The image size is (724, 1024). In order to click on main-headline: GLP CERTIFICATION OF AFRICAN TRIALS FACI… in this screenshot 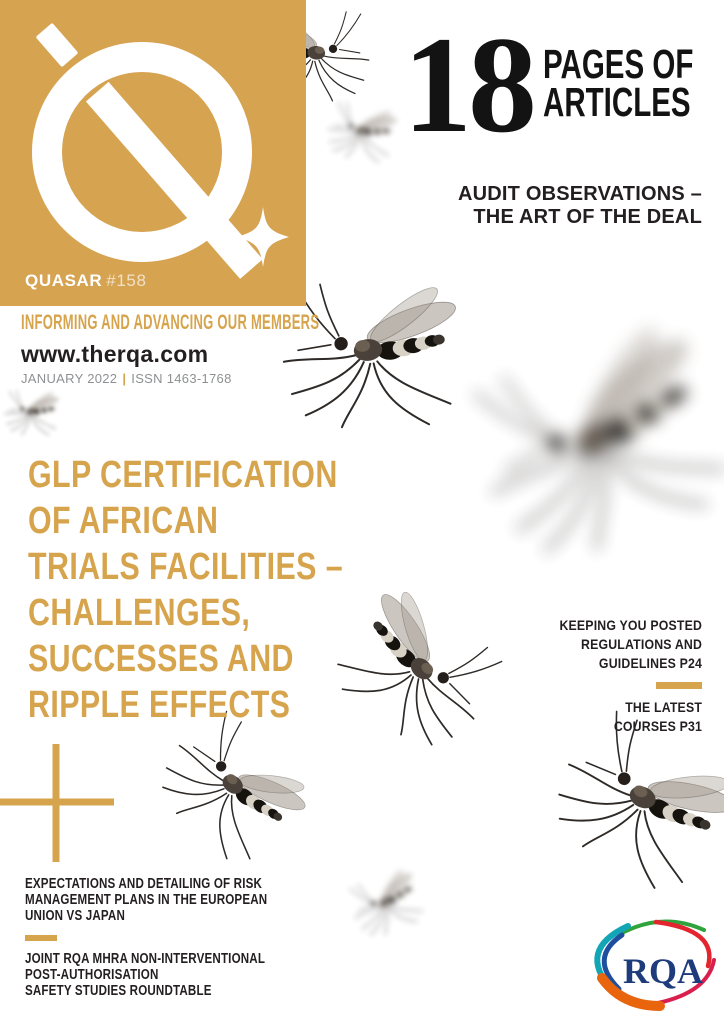, I will do `click(185, 590)`.